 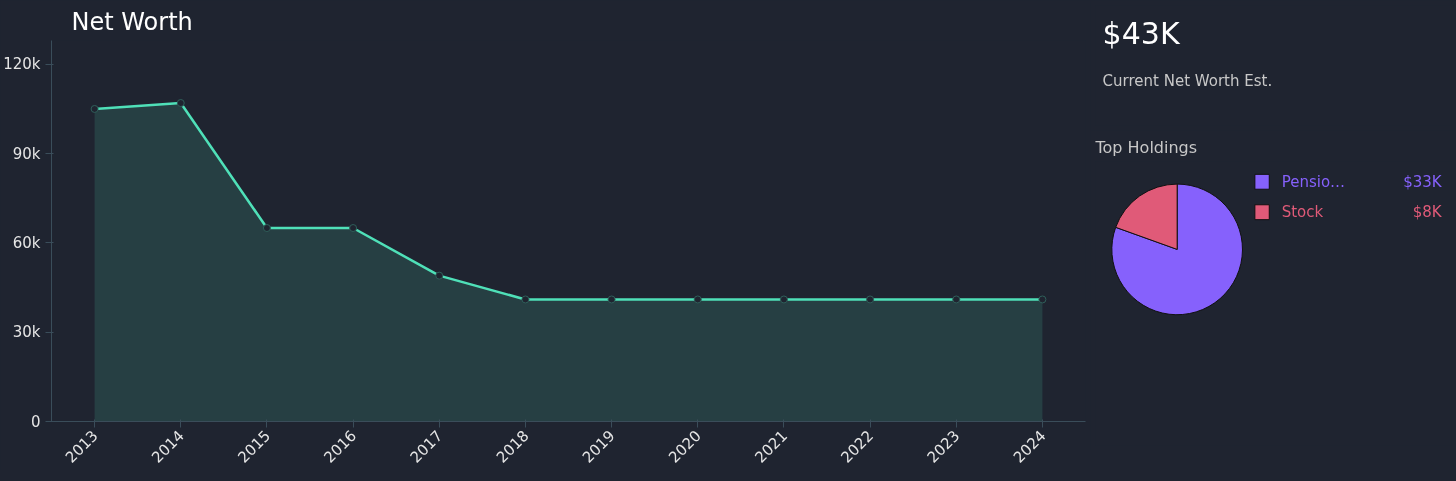 What do you see at coordinates (22, 64) in the screenshot?
I see `y-tick-label: 120k` at bounding box center [22, 64].